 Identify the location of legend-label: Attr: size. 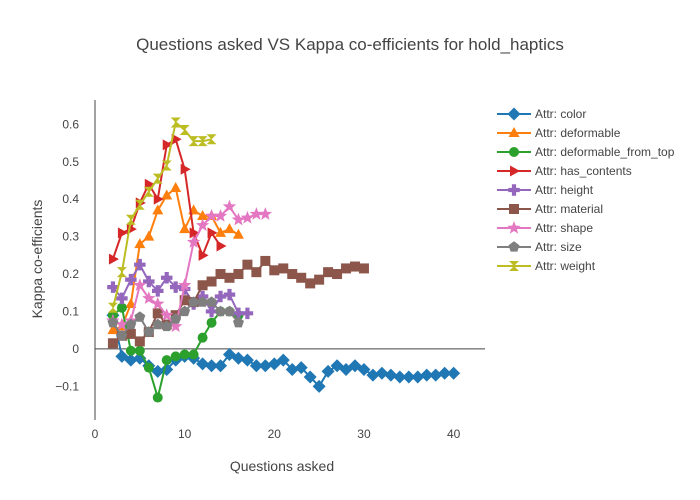
(558, 247).